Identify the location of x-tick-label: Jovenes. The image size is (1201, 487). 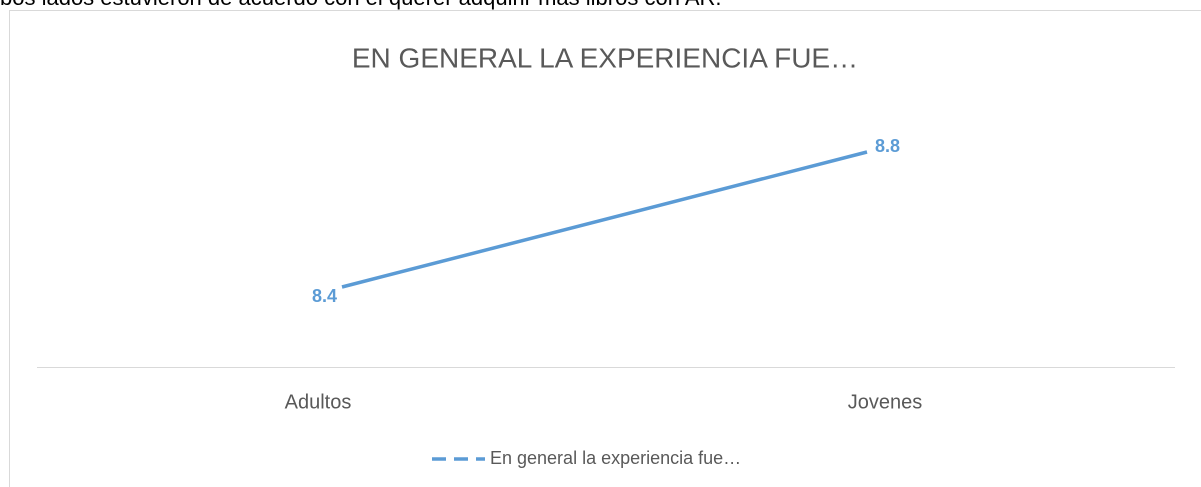
(885, 402).